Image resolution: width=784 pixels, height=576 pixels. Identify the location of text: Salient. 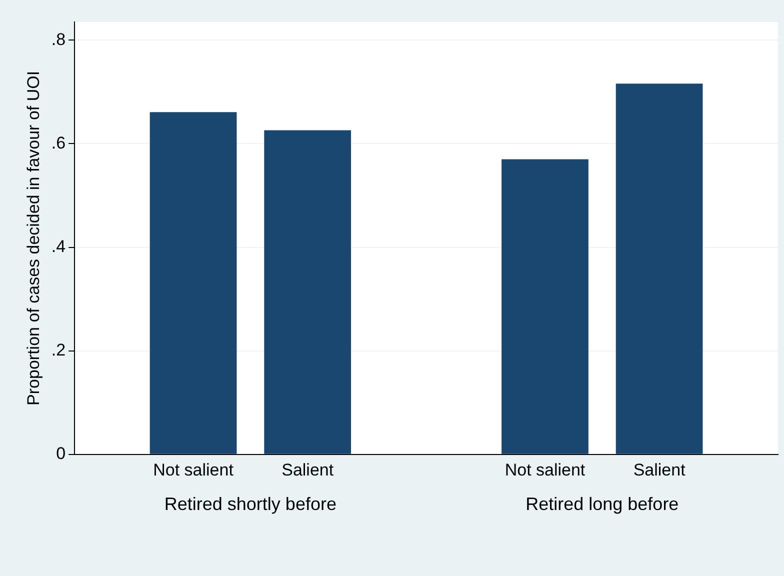
(659, 470).